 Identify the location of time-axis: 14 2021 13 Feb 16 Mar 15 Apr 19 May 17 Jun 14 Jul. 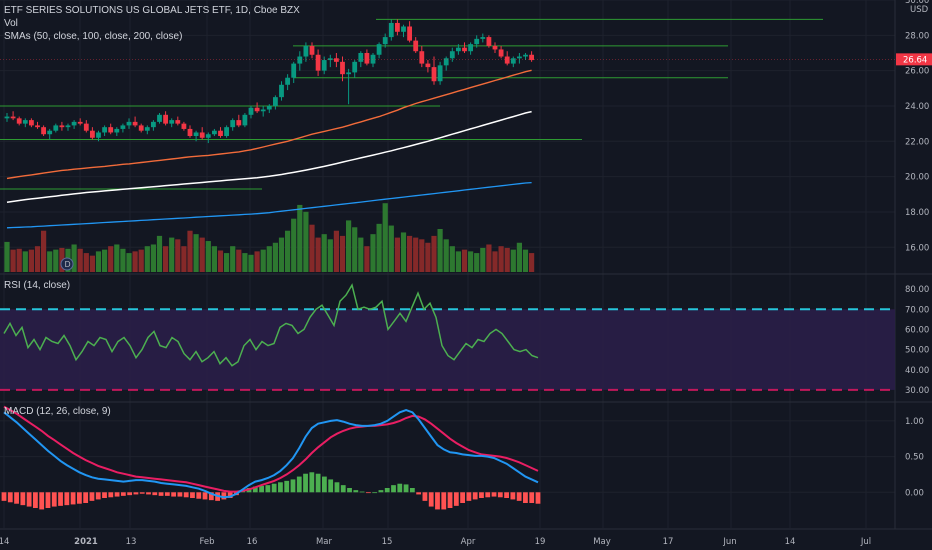
(435, 542).